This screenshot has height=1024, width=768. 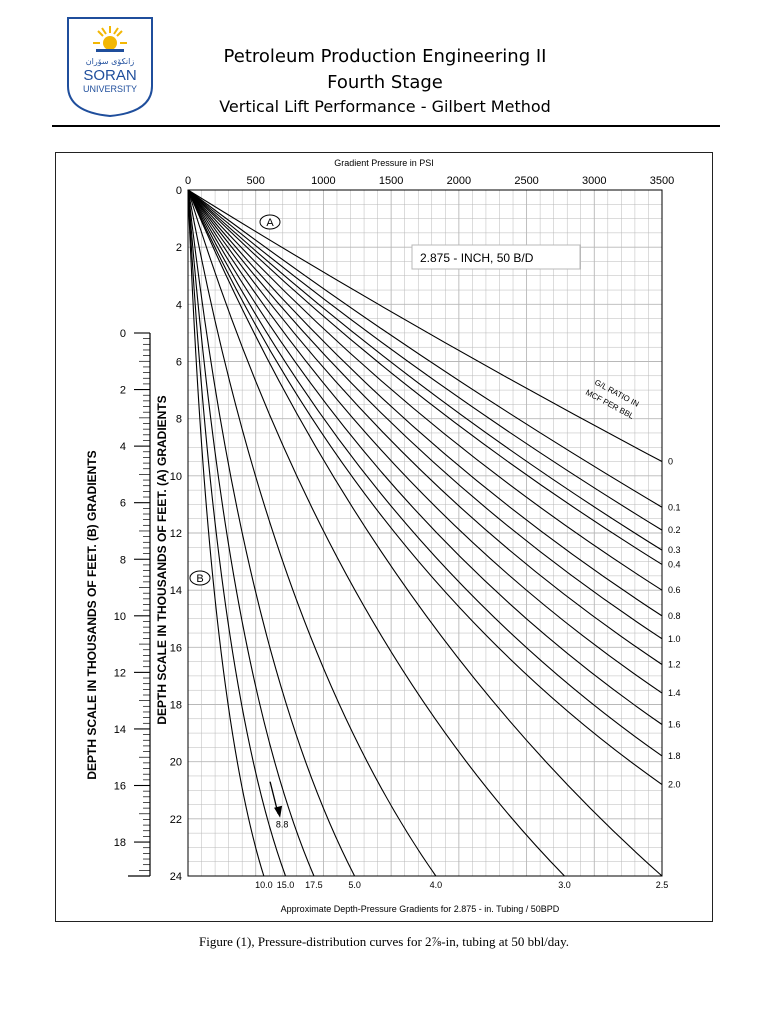 I want to click on header-divider, so click(x=386, y=126).